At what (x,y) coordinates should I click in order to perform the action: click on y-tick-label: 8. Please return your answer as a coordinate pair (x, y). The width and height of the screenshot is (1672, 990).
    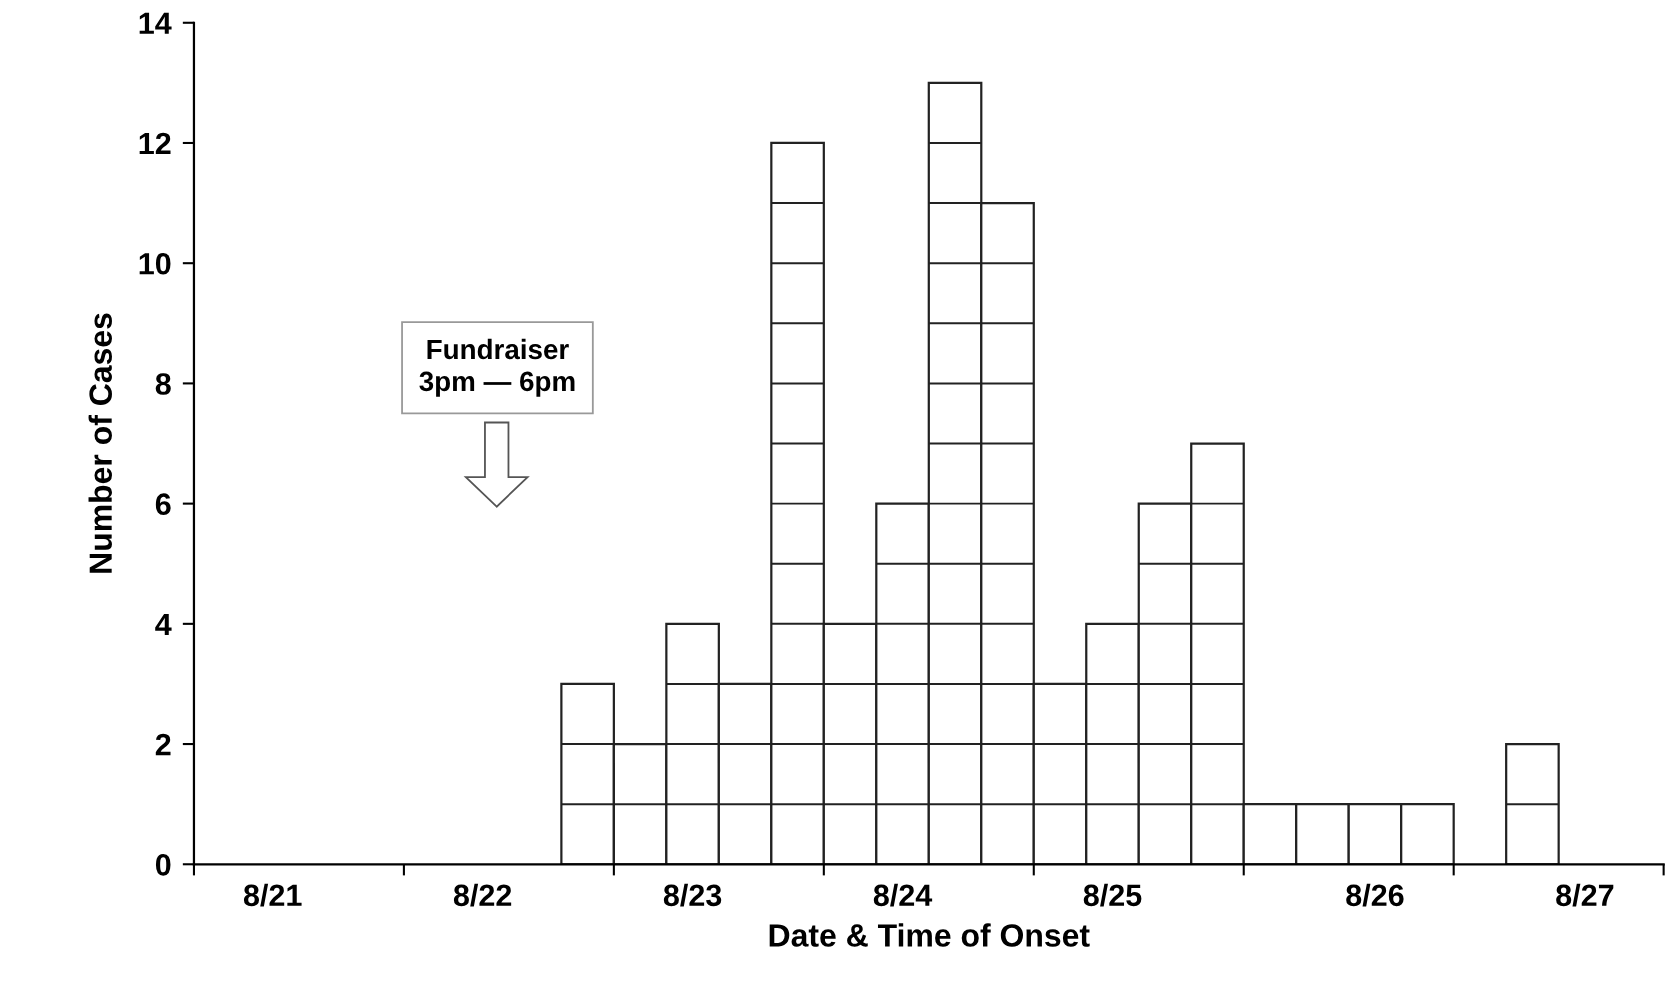
    Looking at the image, I should click on (163, 384).